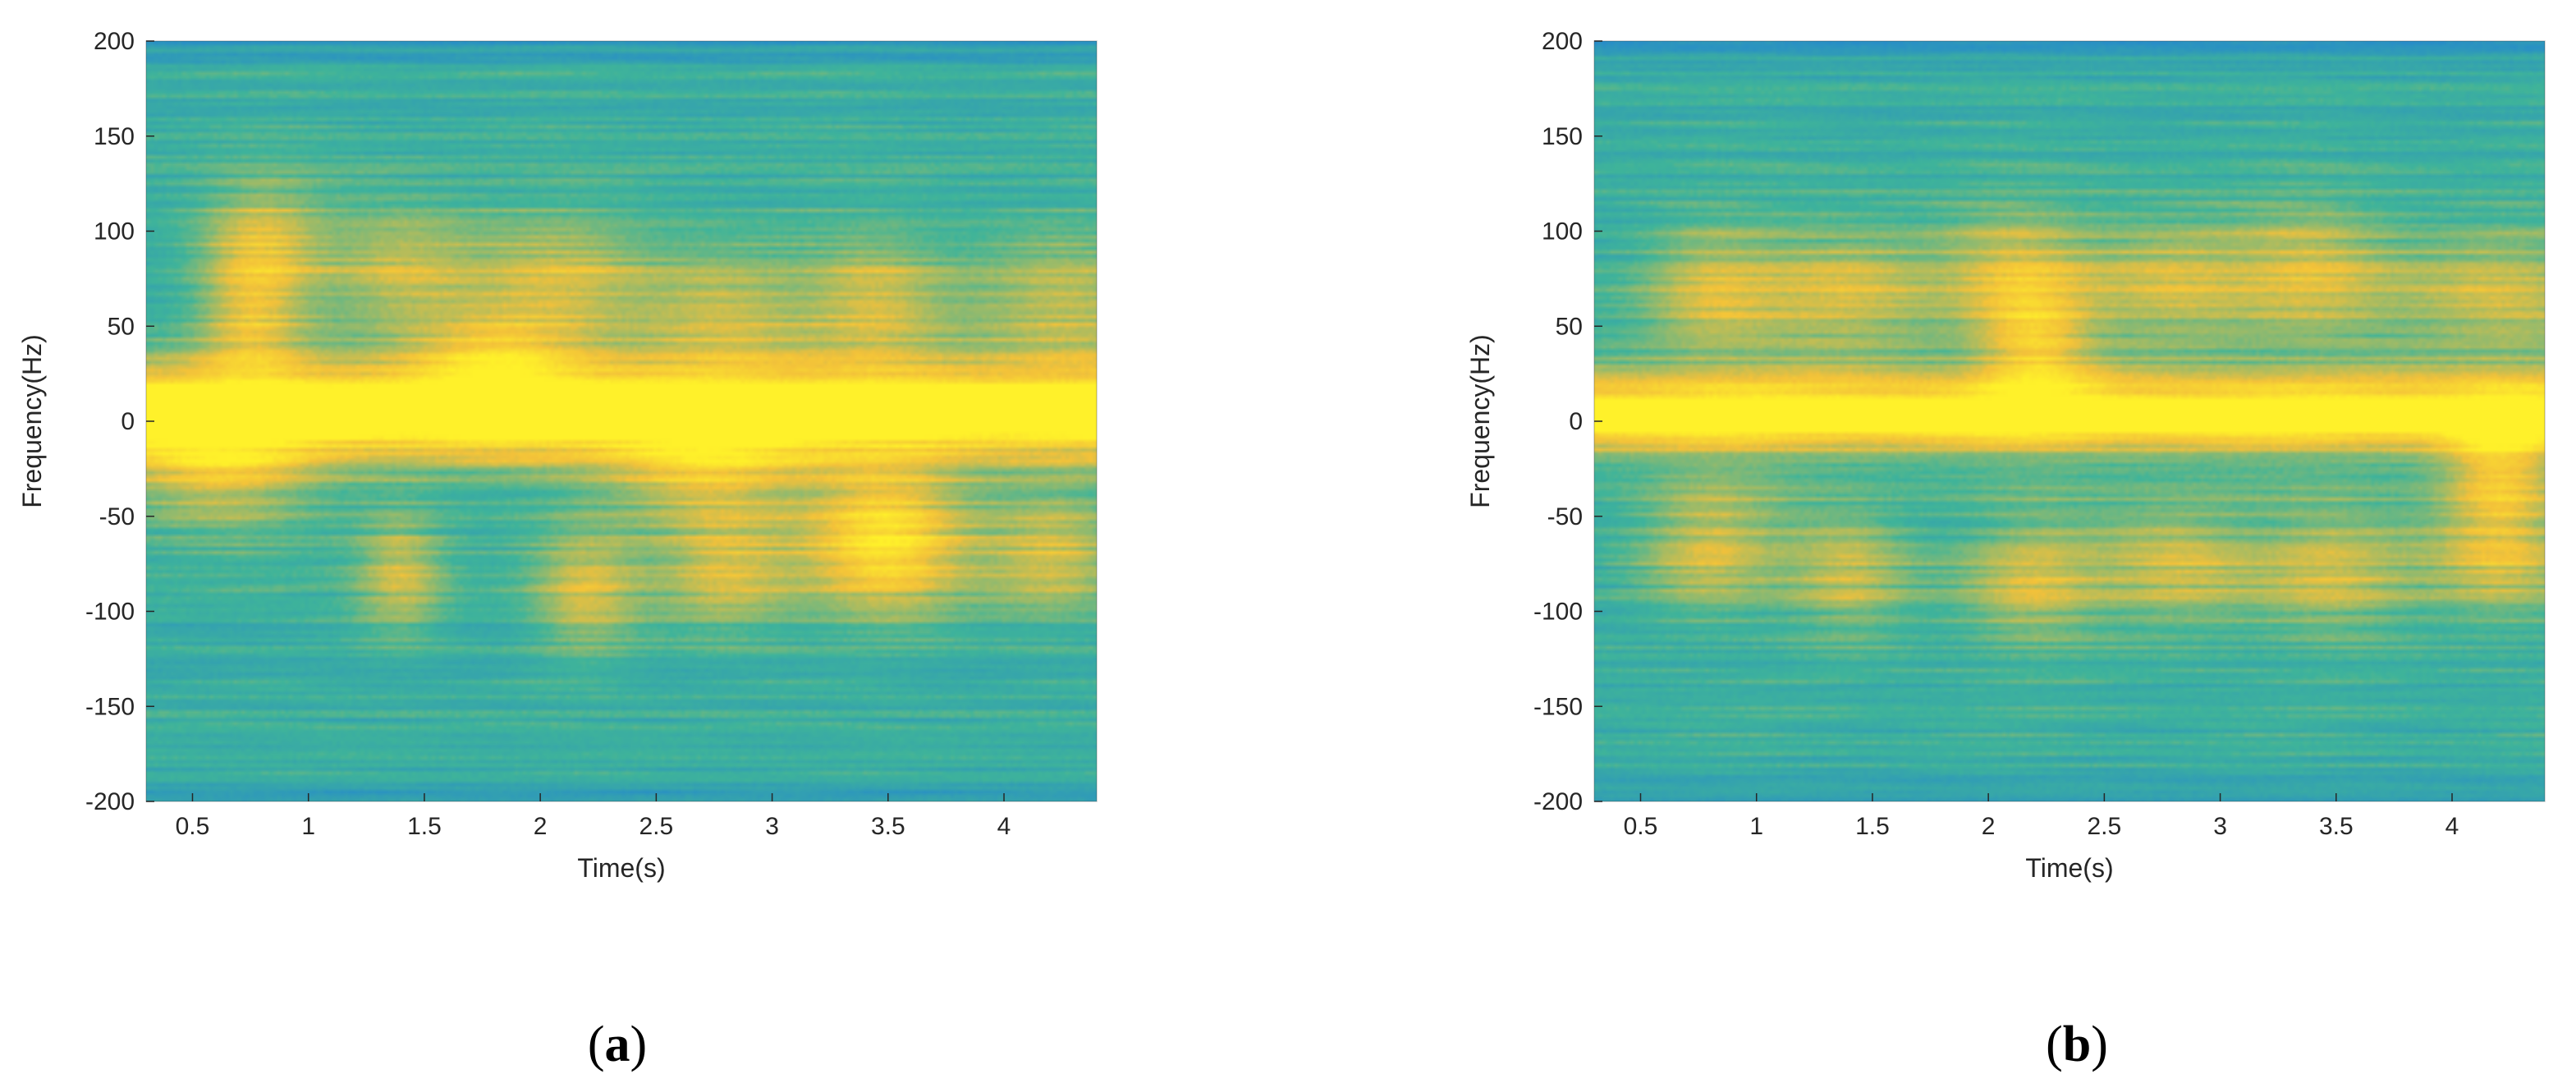  I want to click on caption-b: (b), so click(2077, 1044).